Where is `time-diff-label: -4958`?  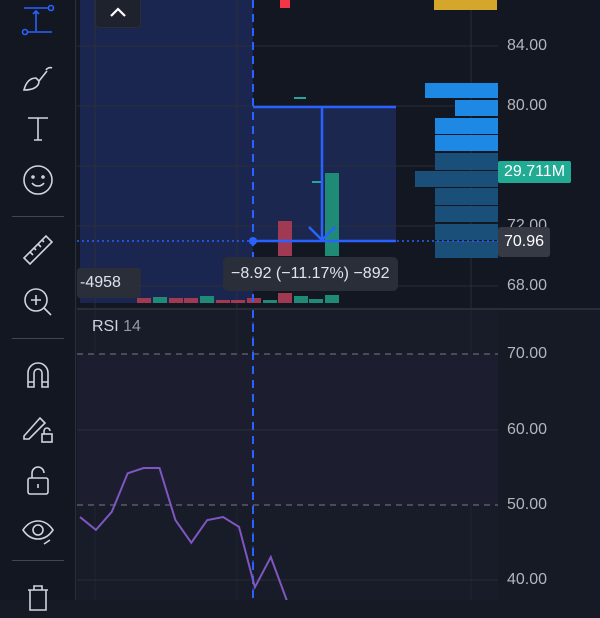 time-diff-label: -4958 is located at coordinates (109, 283).